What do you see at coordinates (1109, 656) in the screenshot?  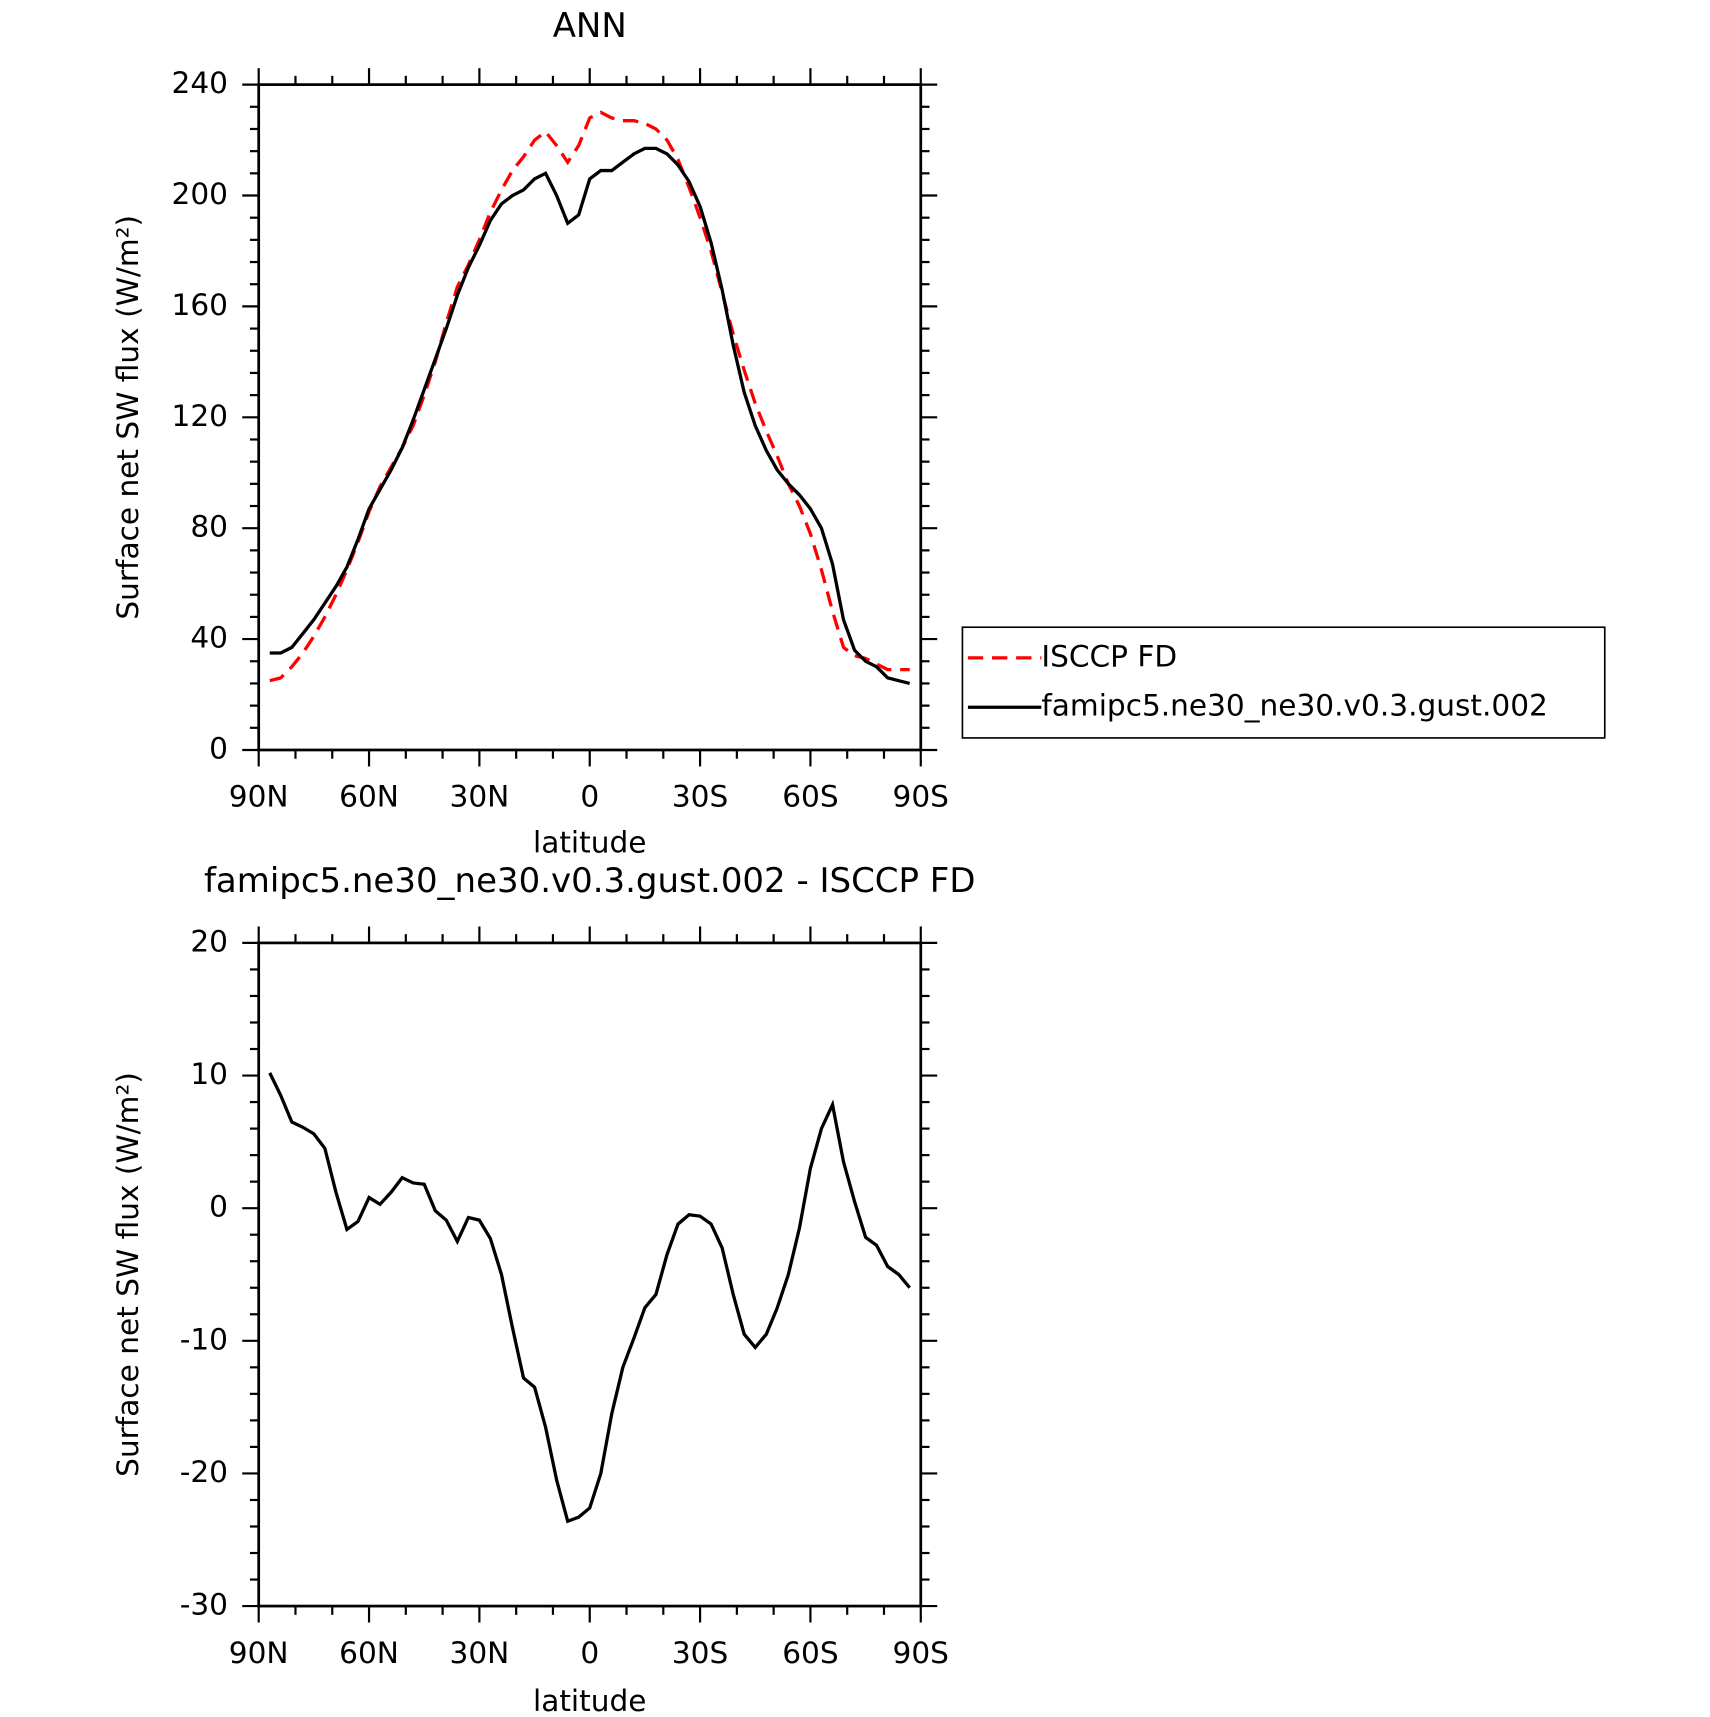 I see `legend-label: ISCCP FD` at bounding box center [1109, 656].